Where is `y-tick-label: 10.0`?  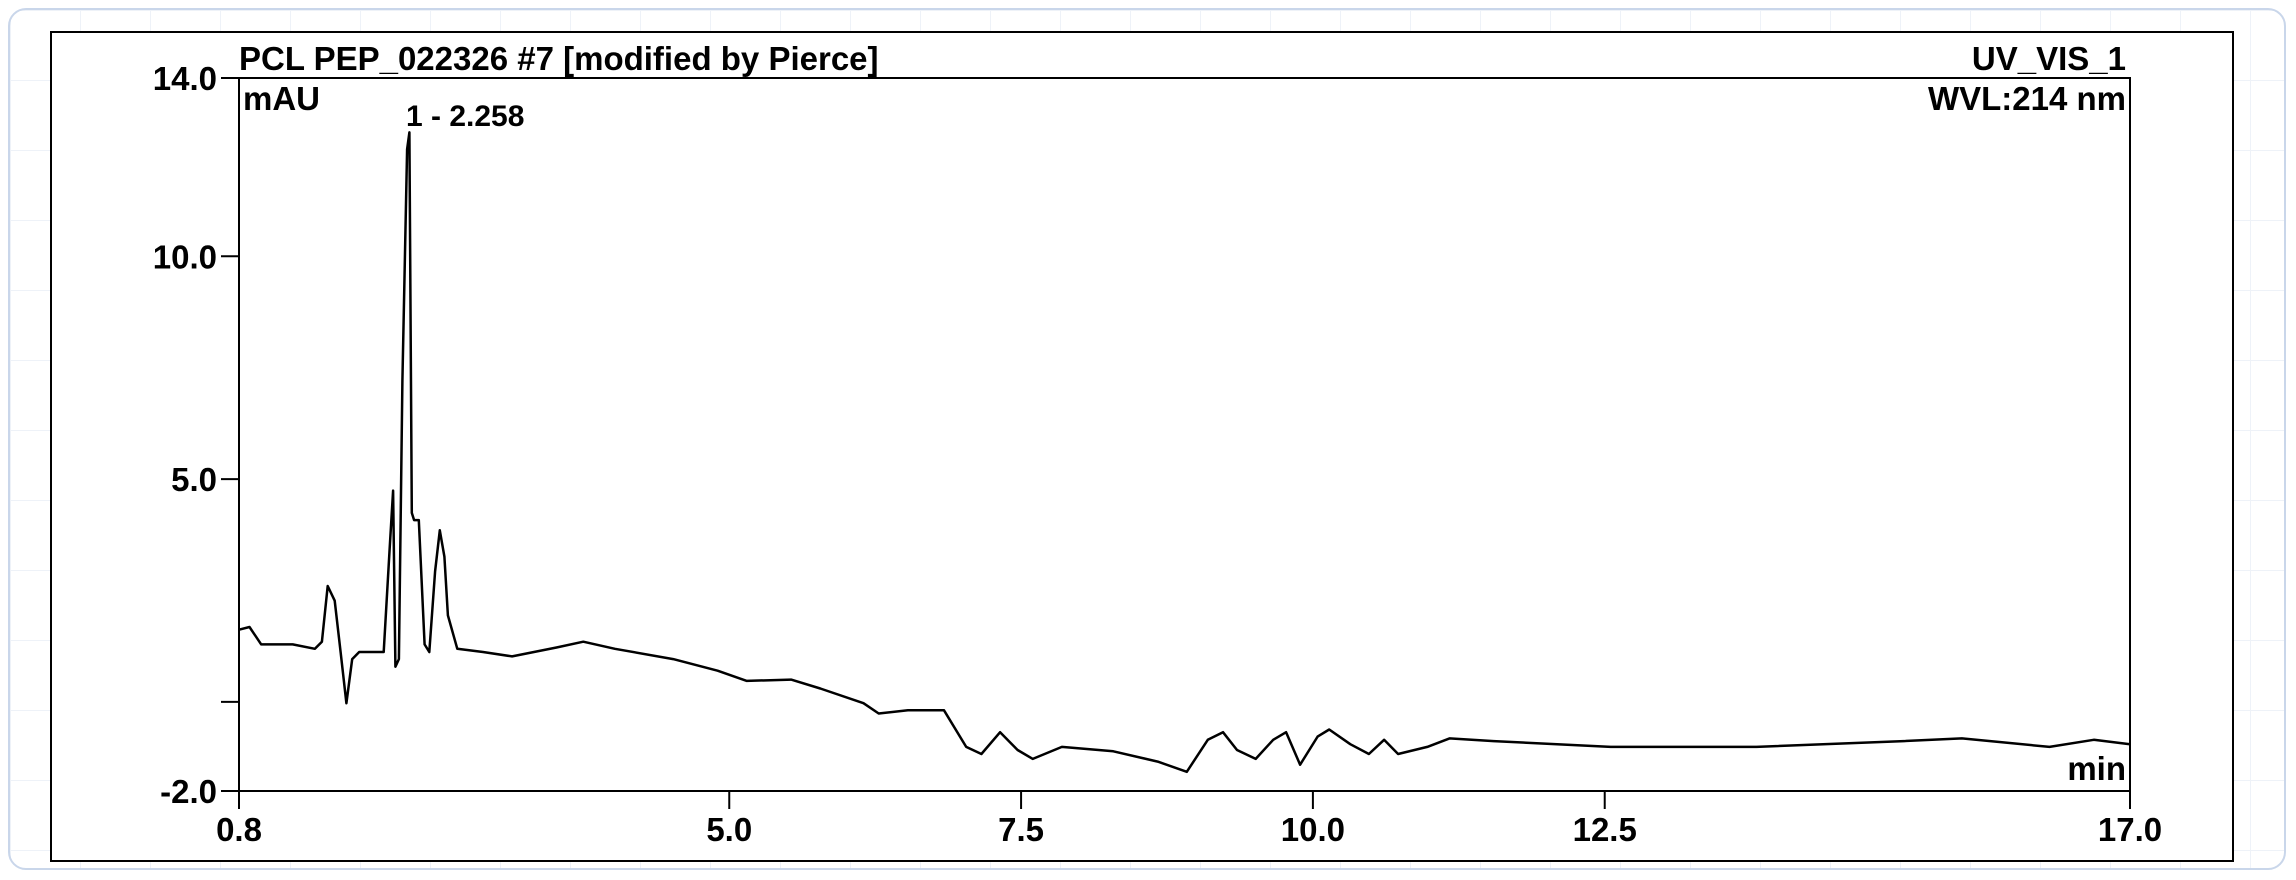 y-tick-label: 10.0 is located at coordinates (185, 256).